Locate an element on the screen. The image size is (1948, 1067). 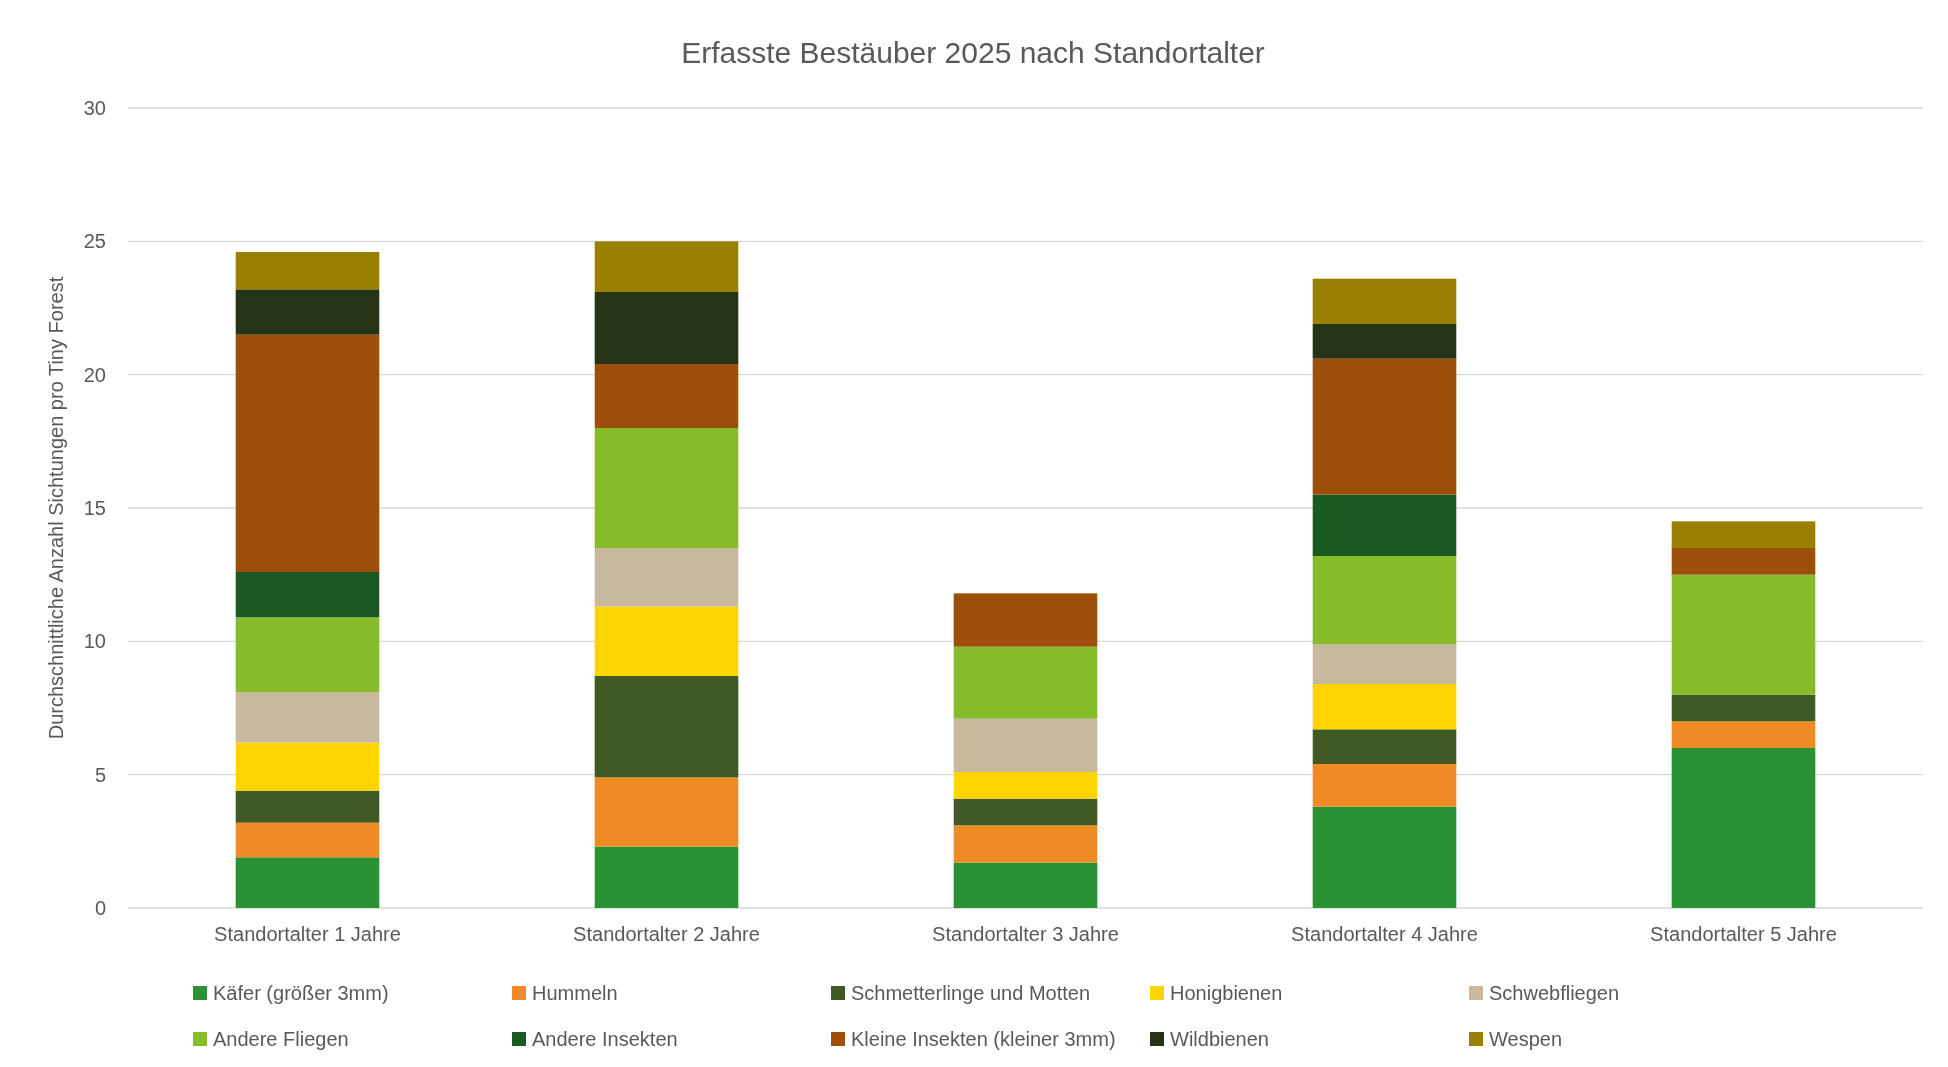
x-tick-label: Standortalter 5 Jahre is located at coordinates (1743, 934).